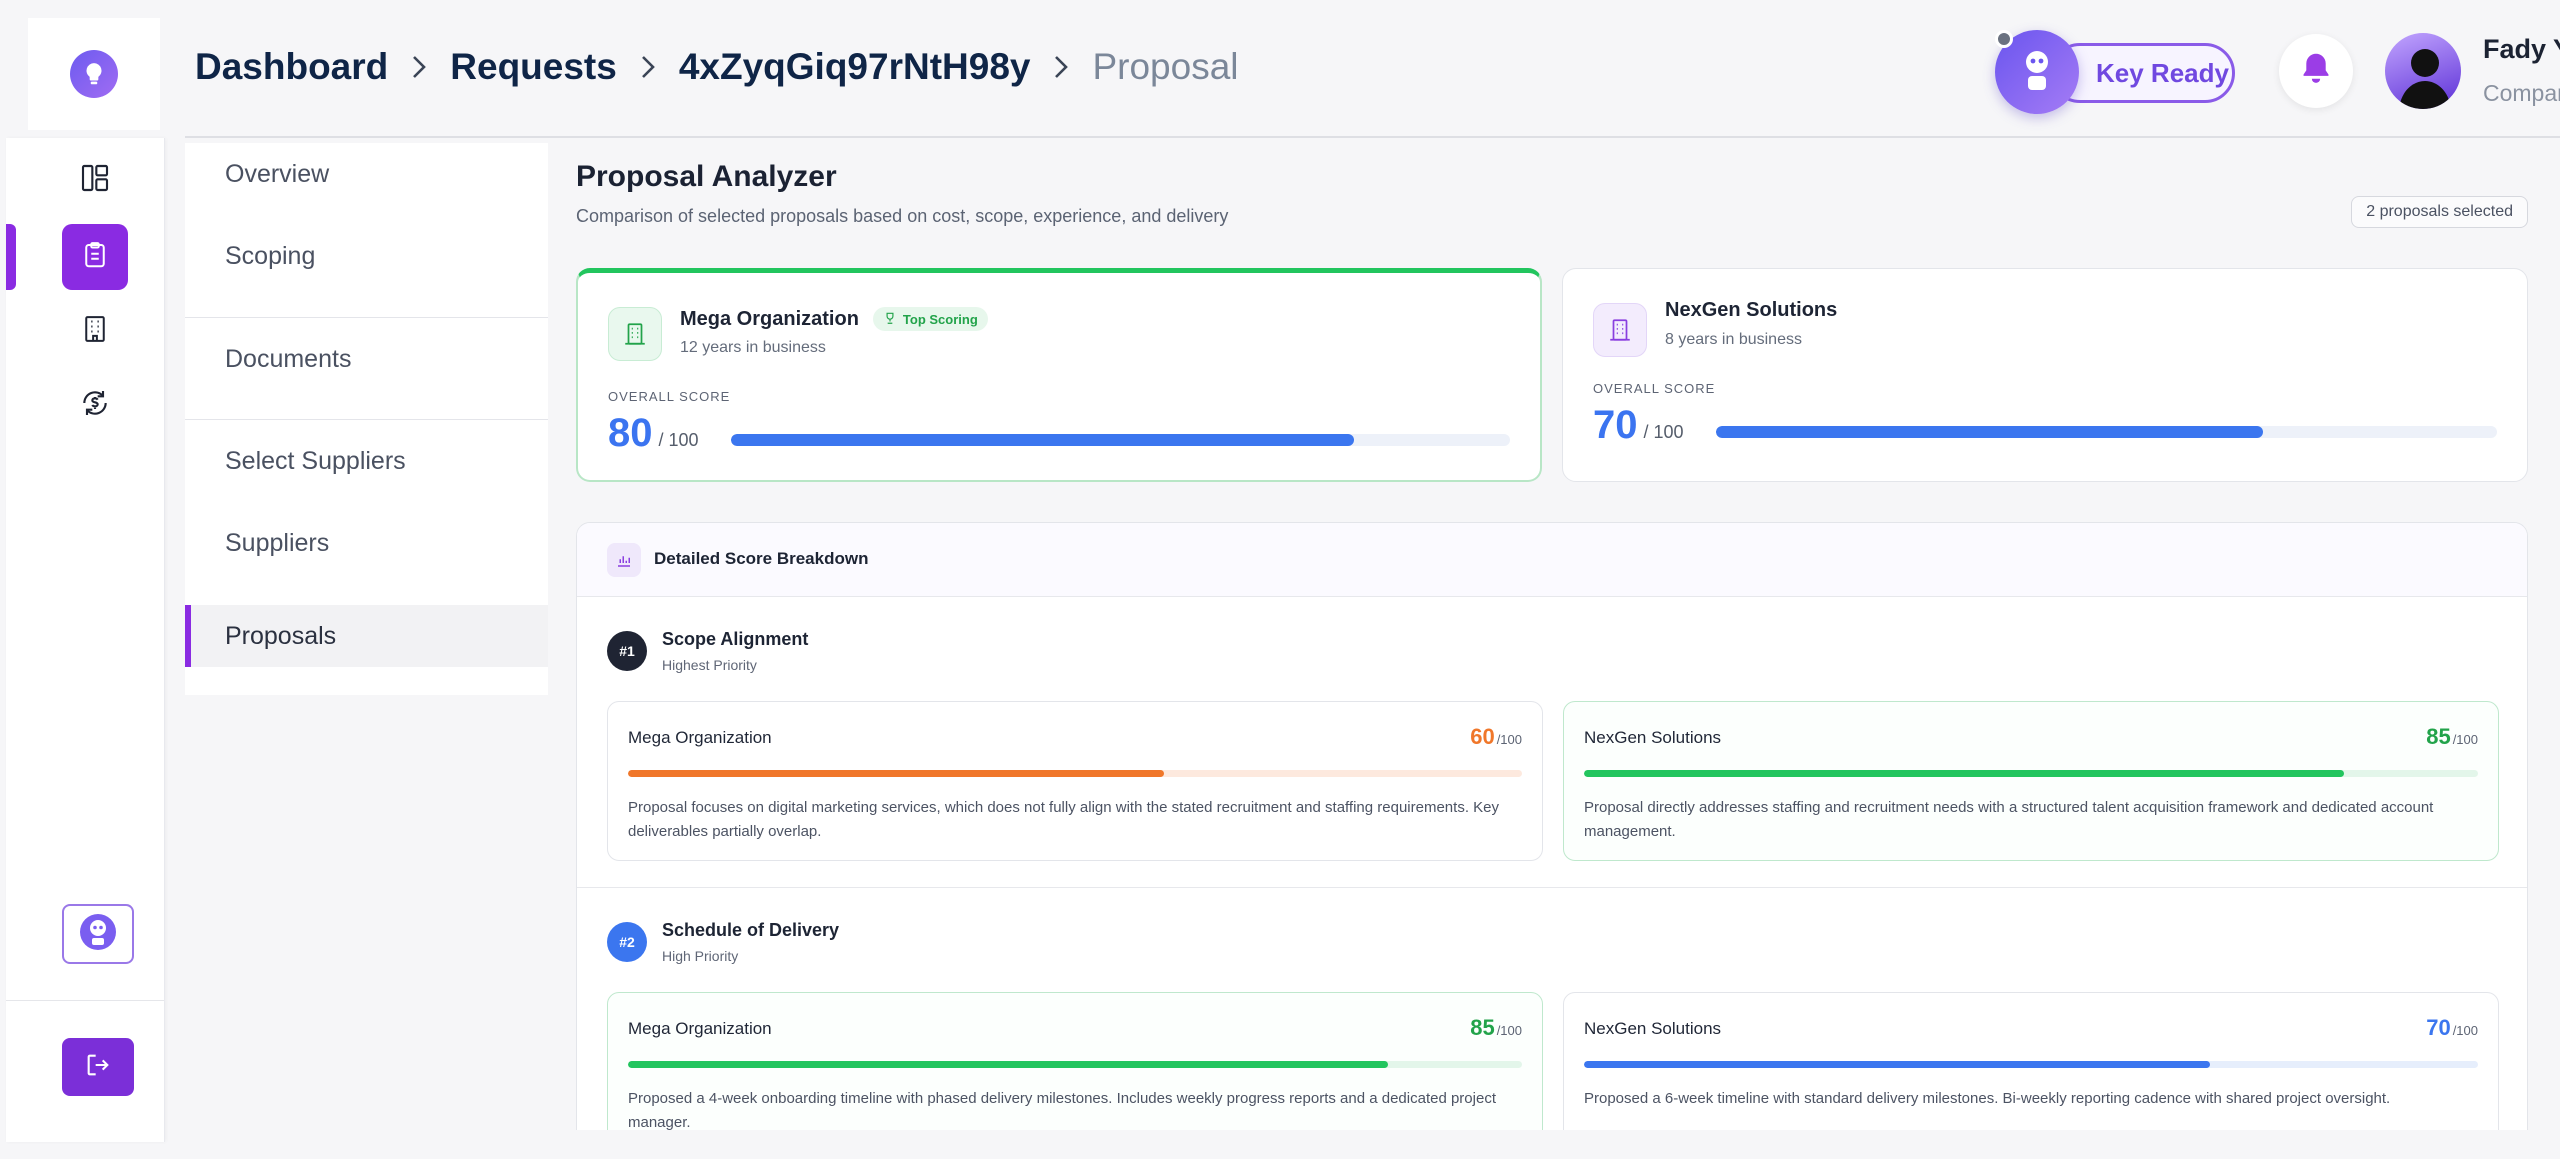  I want to click on criterion-rank: #1, so click(627, 651).